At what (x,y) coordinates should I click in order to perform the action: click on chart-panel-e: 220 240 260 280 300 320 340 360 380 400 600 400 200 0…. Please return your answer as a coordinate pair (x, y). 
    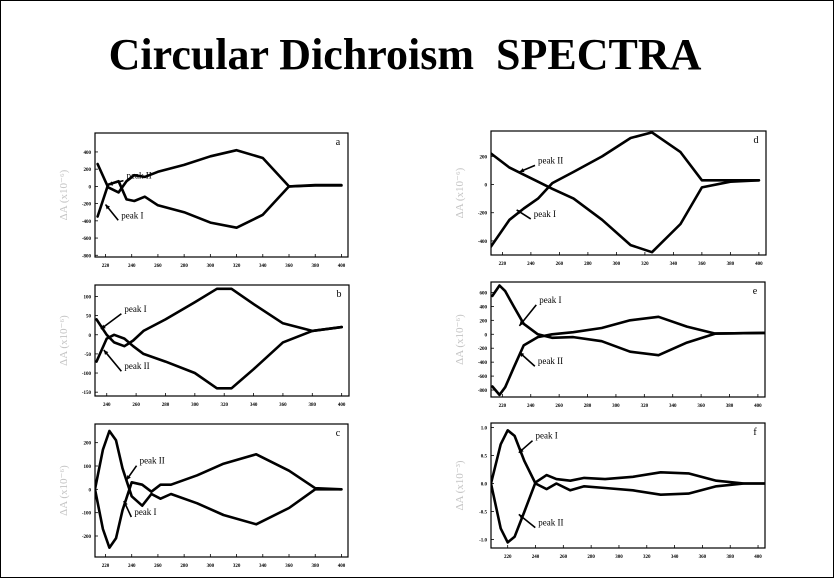
    Looking at the image, I should click on (610, 345).